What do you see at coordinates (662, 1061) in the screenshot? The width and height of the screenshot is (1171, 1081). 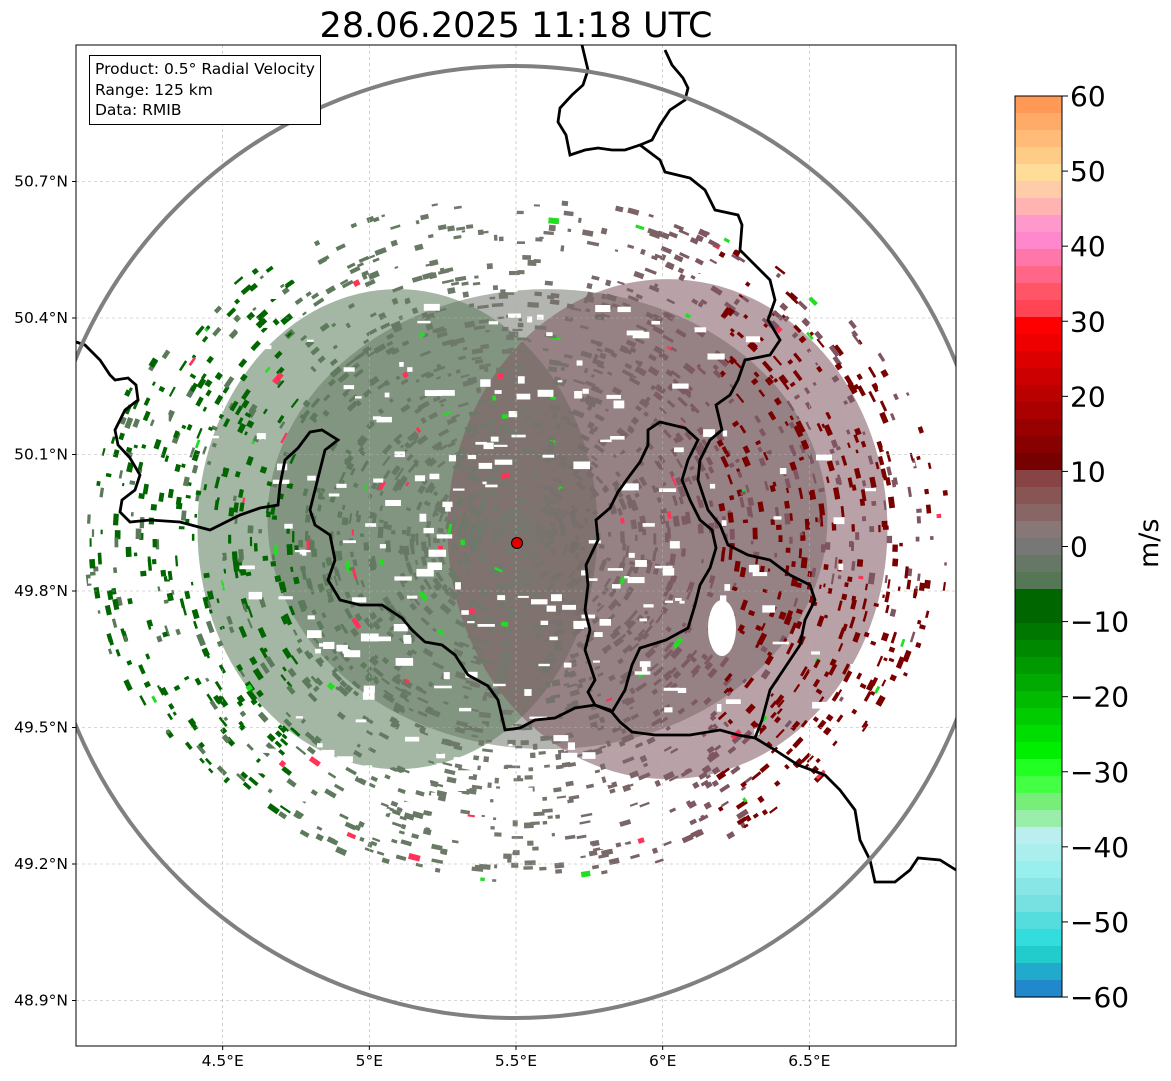 I see `x-tick-label: 6°E` at bounding box center [662, 1061].